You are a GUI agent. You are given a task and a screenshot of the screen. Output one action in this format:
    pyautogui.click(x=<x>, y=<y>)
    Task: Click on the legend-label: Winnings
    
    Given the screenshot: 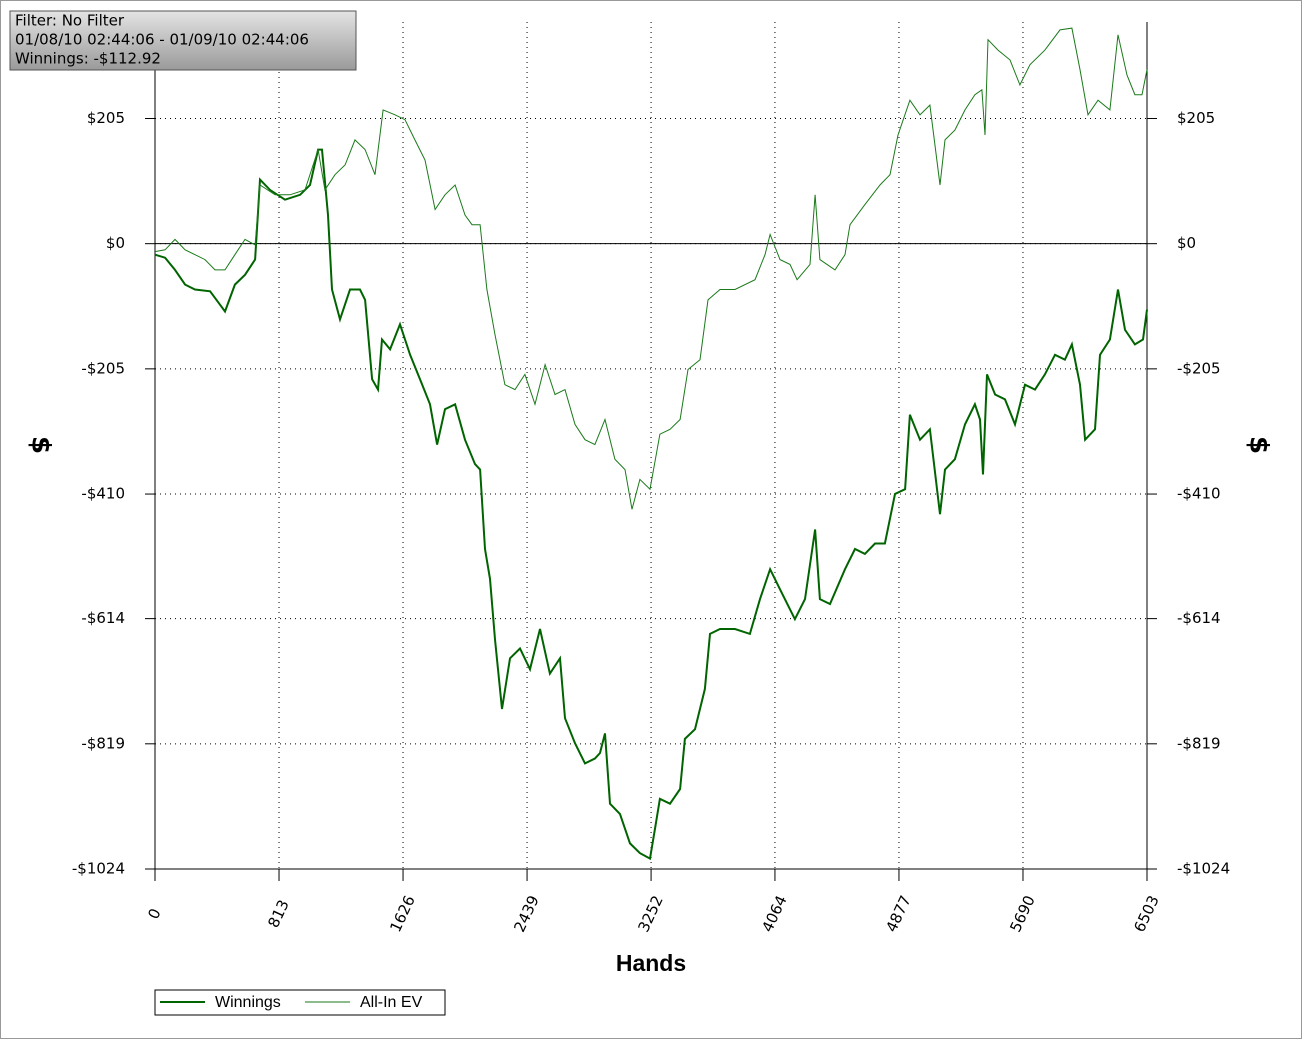 What is the action you would take?
    pyautogui.click(x=248, y=1002)
    